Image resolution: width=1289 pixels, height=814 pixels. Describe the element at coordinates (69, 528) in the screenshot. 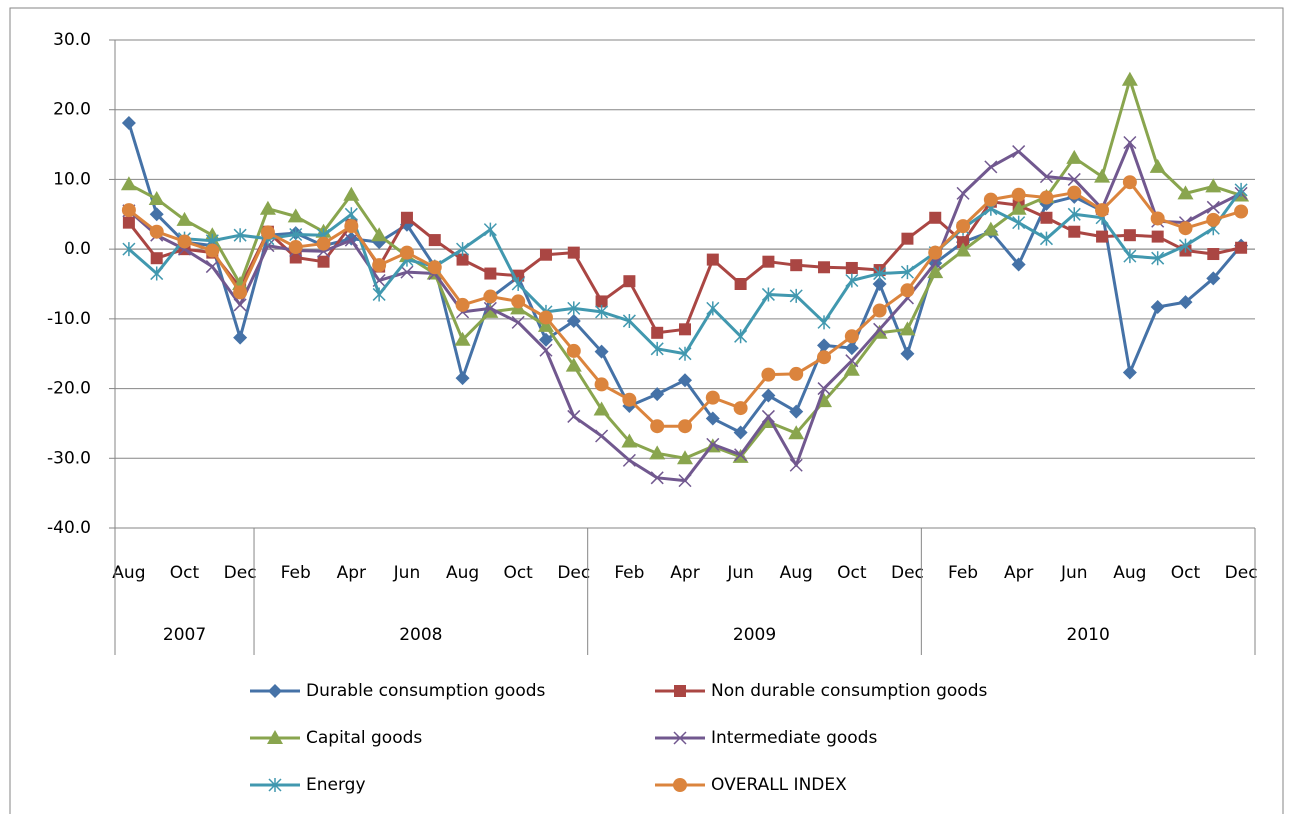

I see `y-tick-label: -40.0` at that location.